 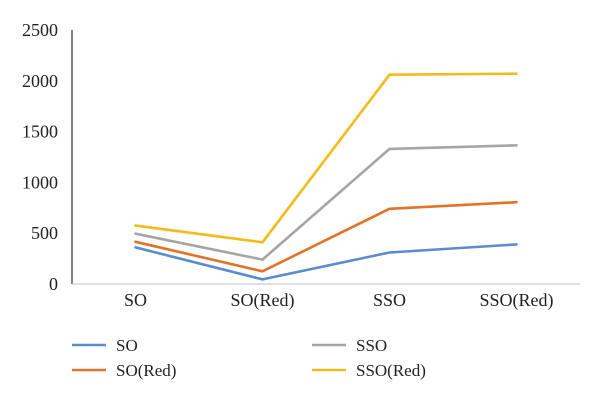 What do you see at coordinates (53, 284) in the screenshot?
I see `y-tick-label: 0` at bounding box center [53, 284].